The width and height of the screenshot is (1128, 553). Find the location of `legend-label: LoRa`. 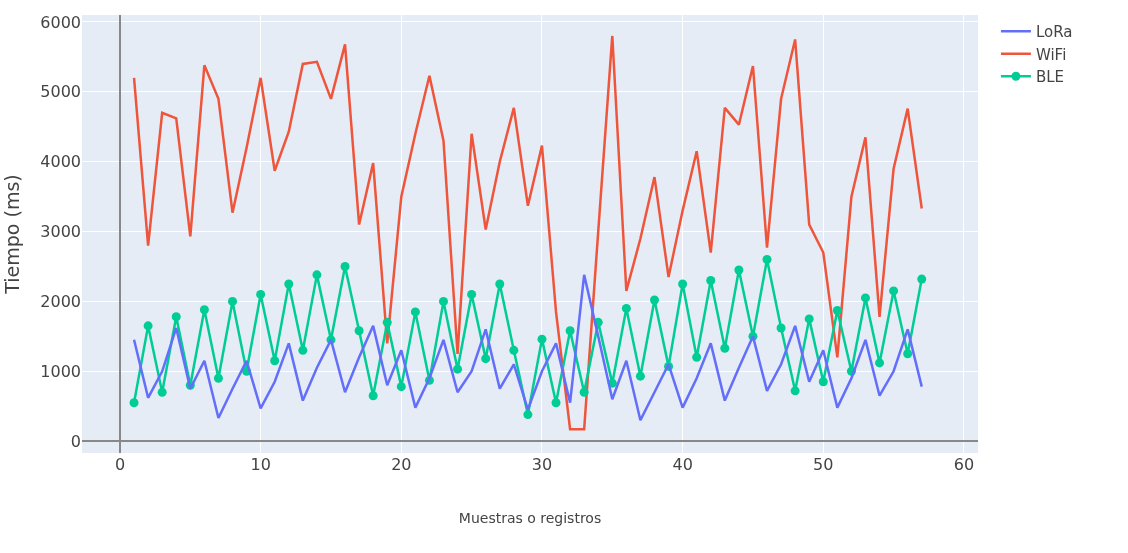

legend-label: LoRa is located at coordinates (1054, 32).